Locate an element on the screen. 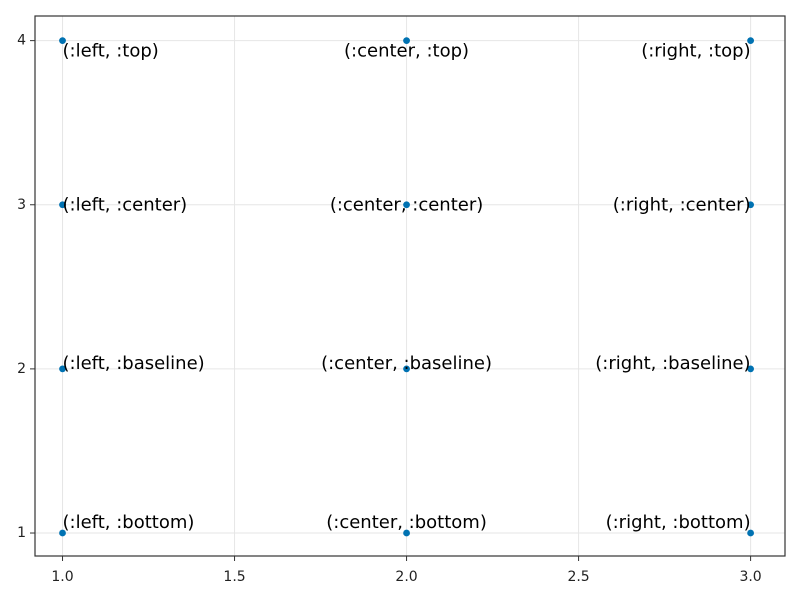  point-label: (:center, :center) is located at coordinates (406, 204).